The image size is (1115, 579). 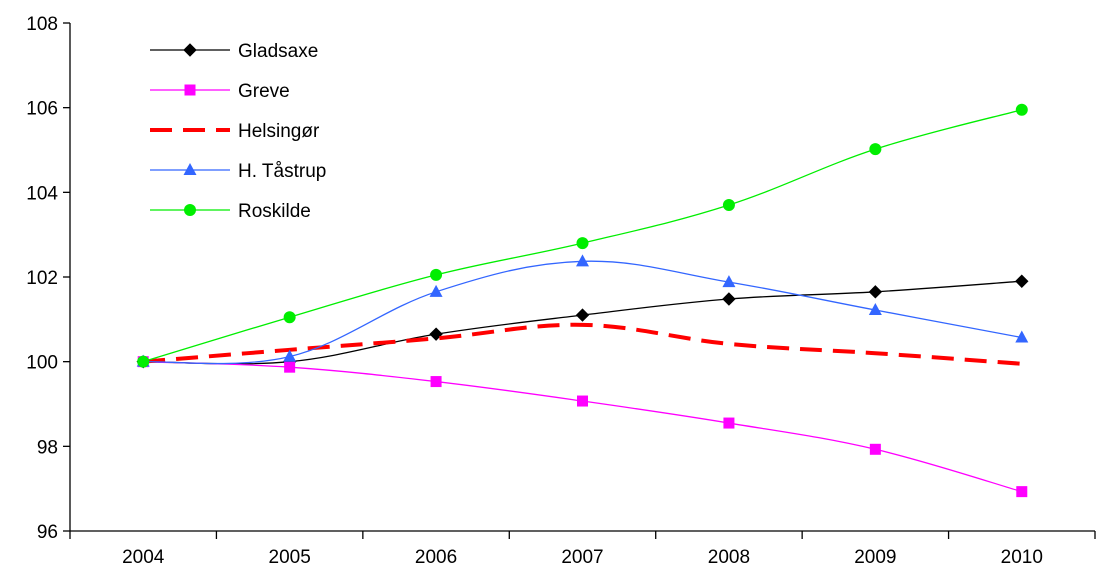 I want to click on x-tick-label: 2004, so click(x=143, y=557).